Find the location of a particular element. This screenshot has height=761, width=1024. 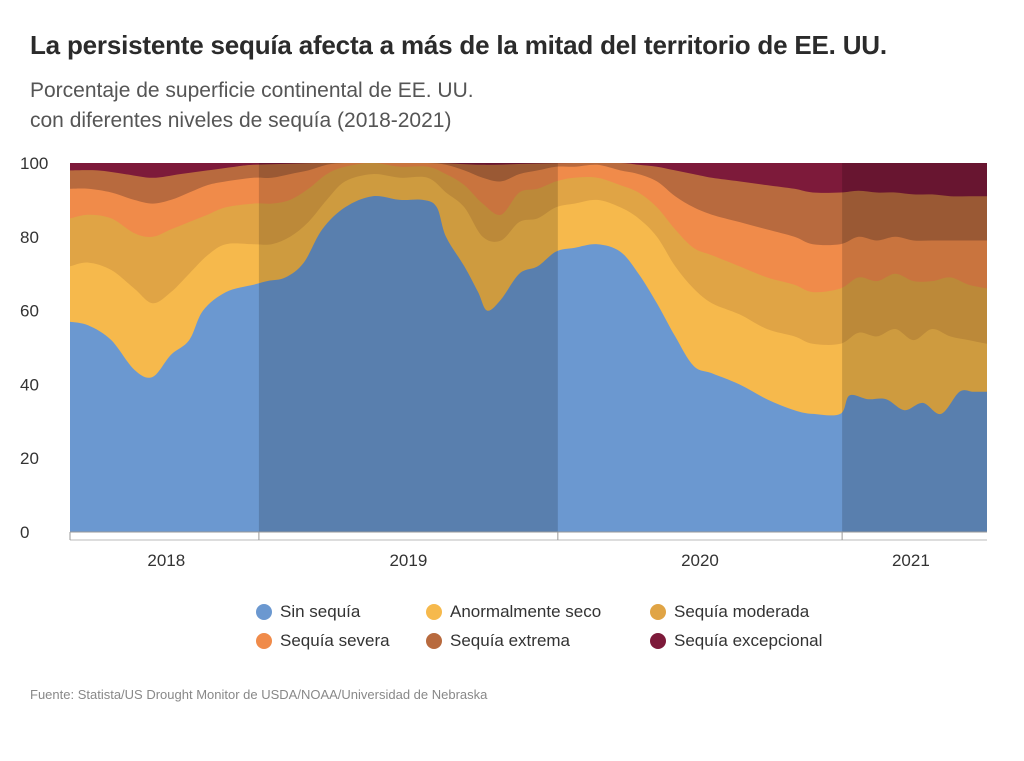

x-tick-label-2020: 2020 is located at coordinates (700, 560).